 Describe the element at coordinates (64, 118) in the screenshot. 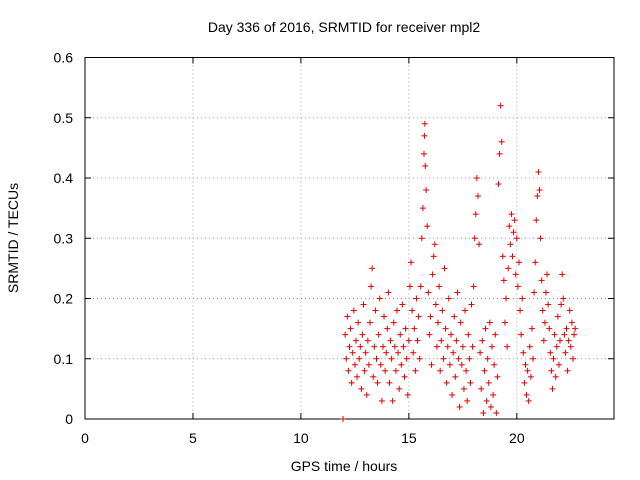

I see `y-tick-label: 0.5` at that location.